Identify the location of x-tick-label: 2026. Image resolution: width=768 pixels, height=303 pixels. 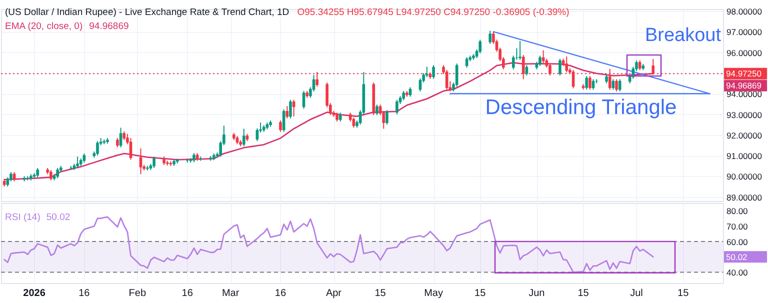
(34, 293).